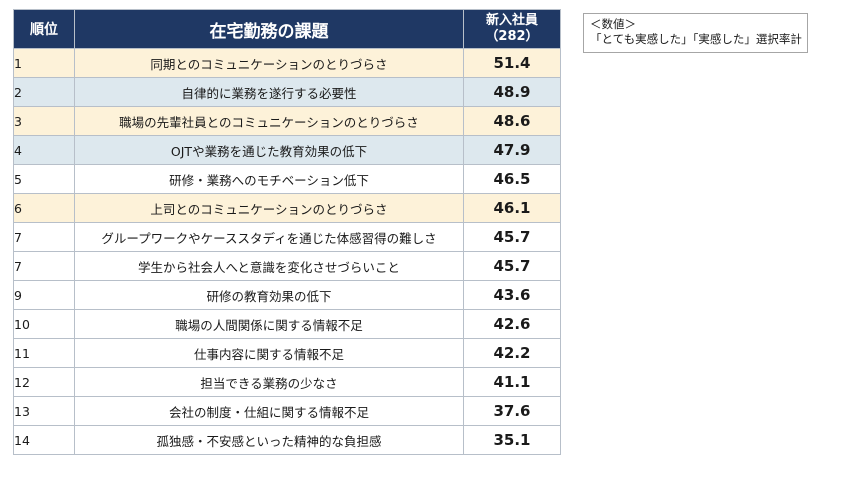 This screenshot has width=846, height=490. Describe the element at coordinates (44, 29) in the screenshot. I see `header-rank: 順位` at that location.